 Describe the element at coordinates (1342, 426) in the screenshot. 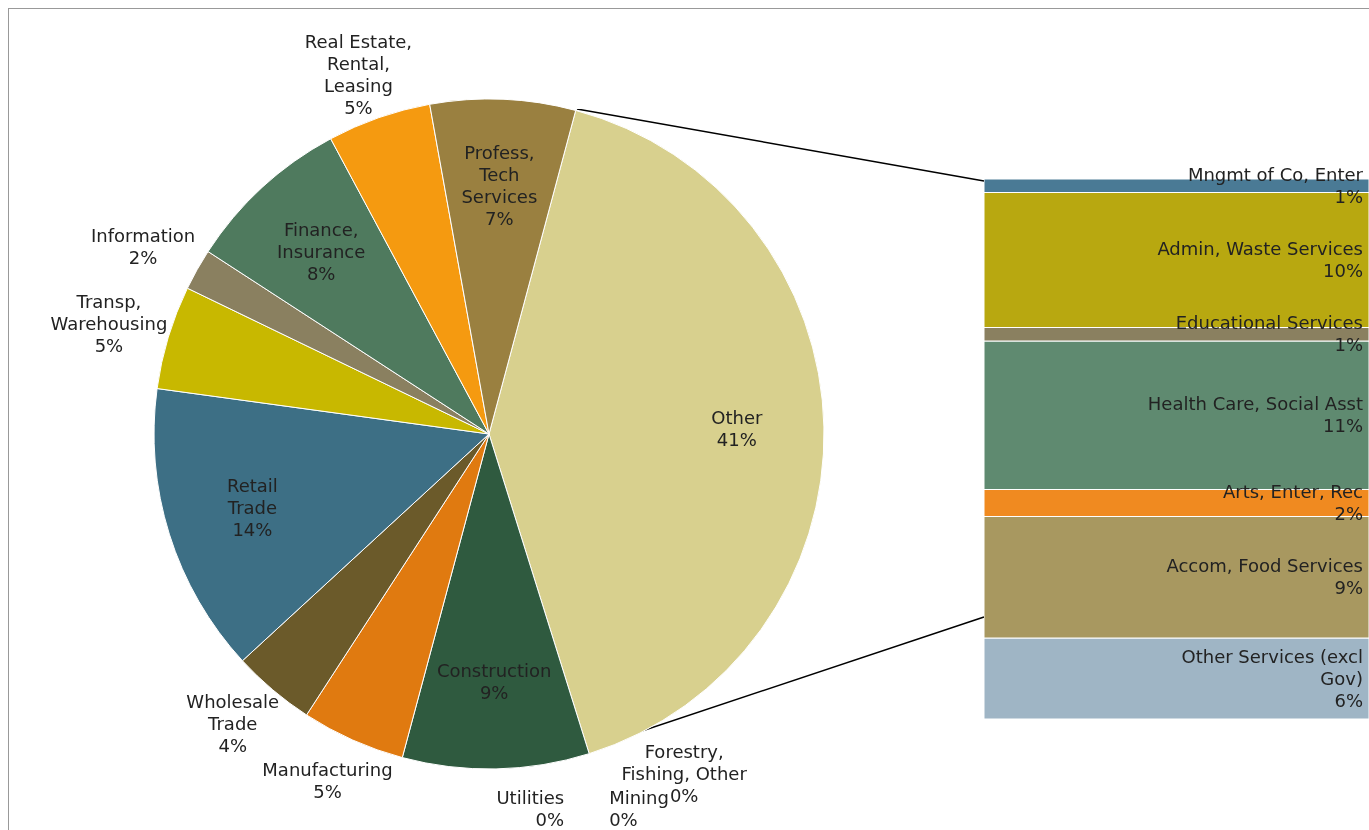

I see `data-label: 11%` at that location.